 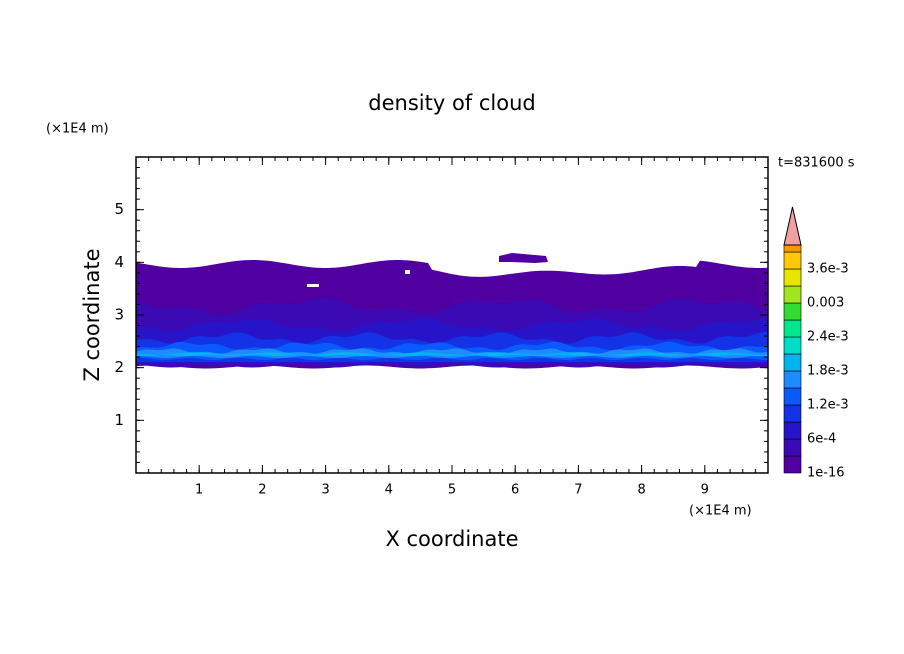 What do you see at coordinates (515, 490) in the screenshot?
I see `x-tick-label: 6` at bounding box center [515, 490].